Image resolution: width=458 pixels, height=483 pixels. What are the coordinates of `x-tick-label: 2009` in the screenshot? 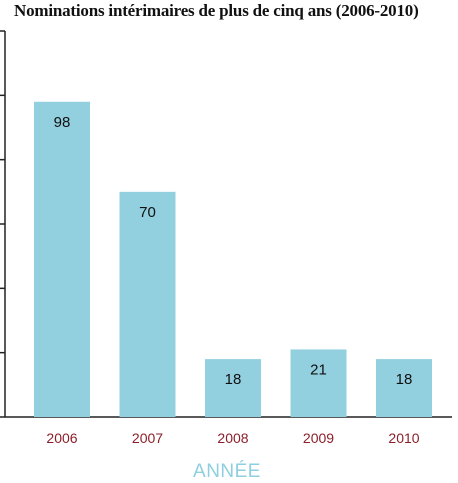 It's located at (318, 438).